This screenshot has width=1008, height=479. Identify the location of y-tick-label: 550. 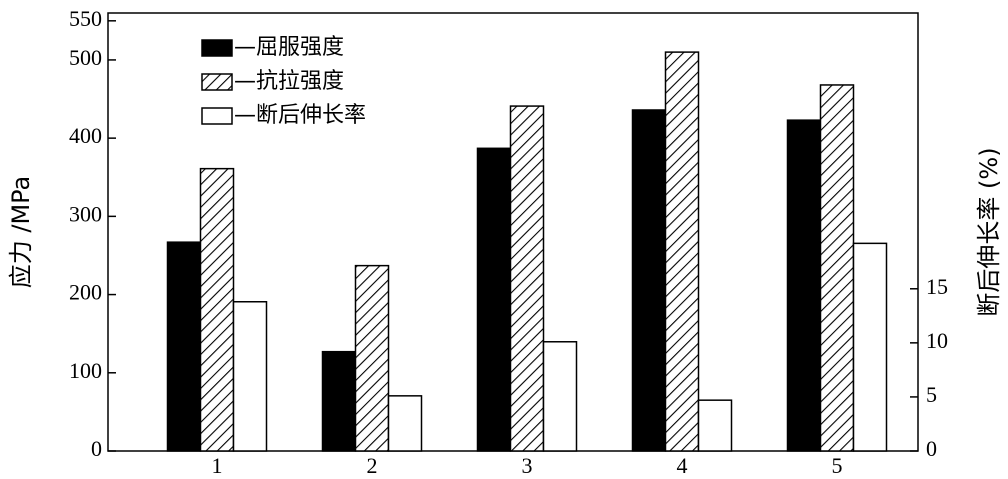
(85, 18).